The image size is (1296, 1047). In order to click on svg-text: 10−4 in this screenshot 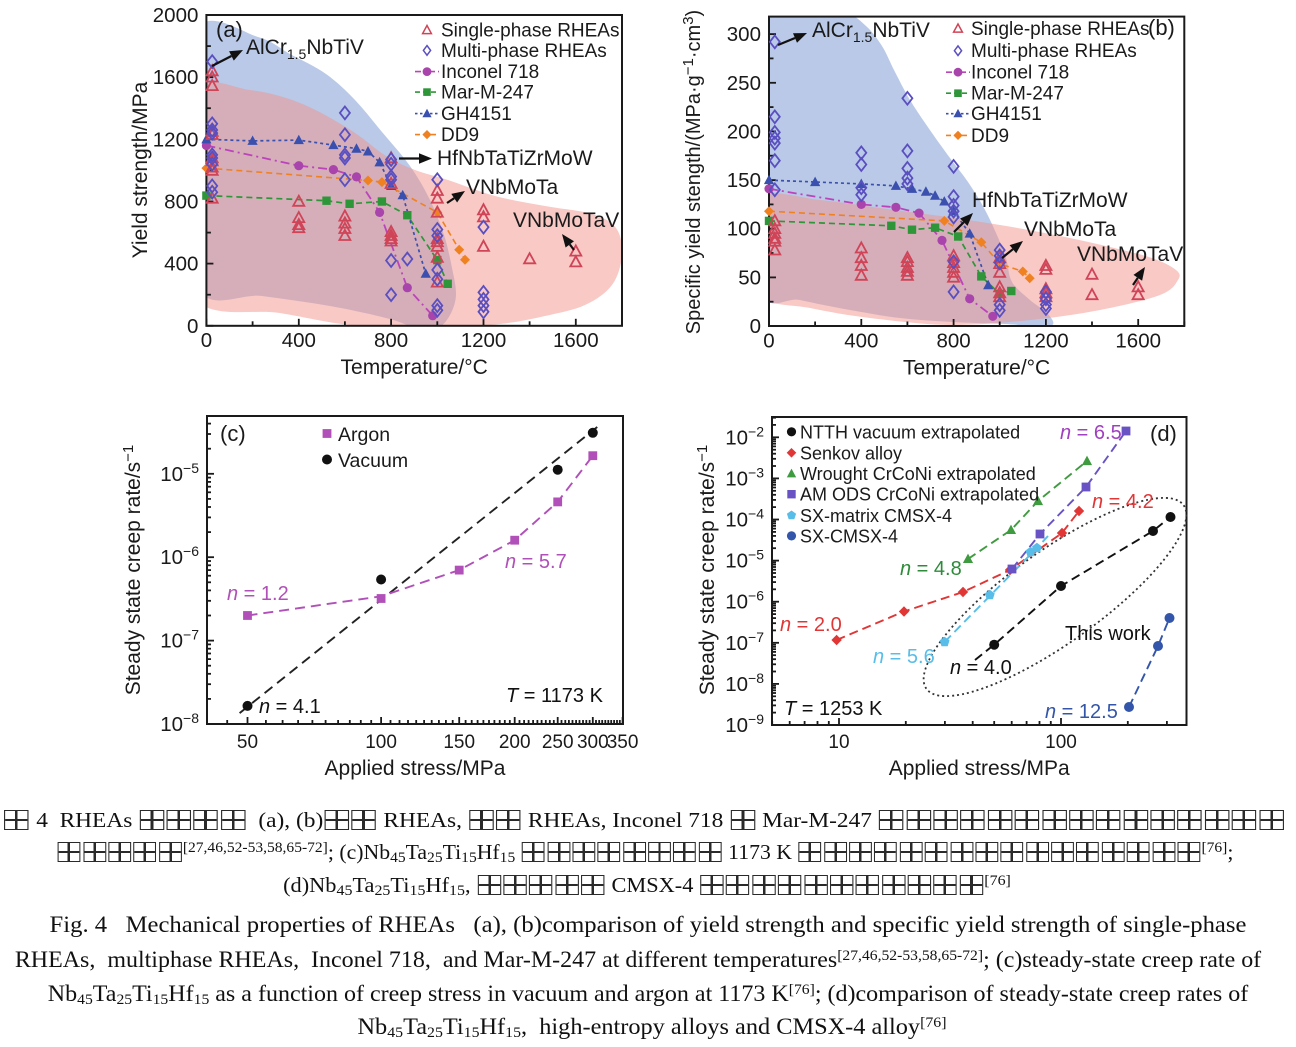, I will do `click(744, 519)`.